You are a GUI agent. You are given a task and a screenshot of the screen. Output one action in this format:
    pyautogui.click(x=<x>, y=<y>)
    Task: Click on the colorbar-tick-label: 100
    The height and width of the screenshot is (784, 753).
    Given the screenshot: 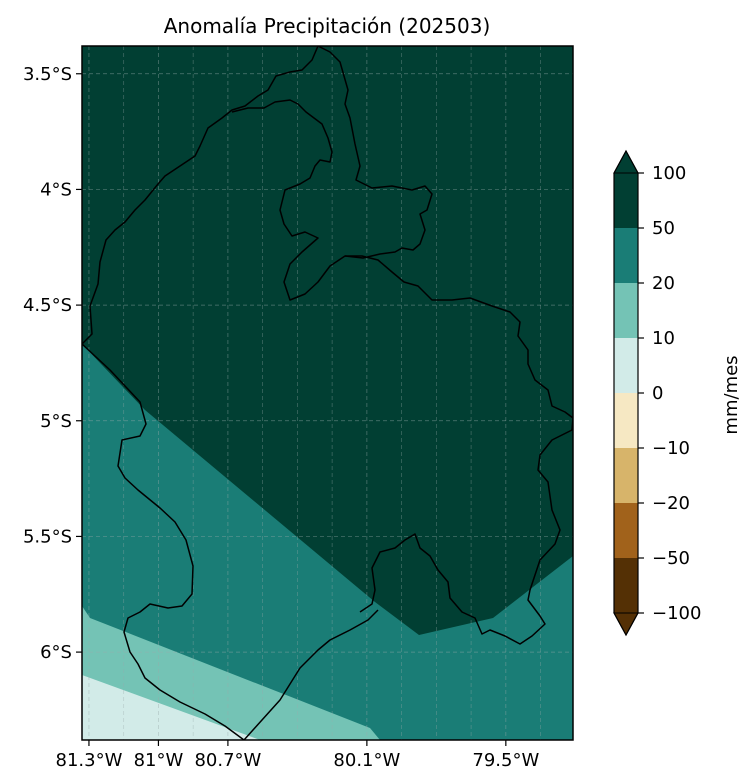 What is the action you would take?
    pyautogui.click(x=669, y=173)
    